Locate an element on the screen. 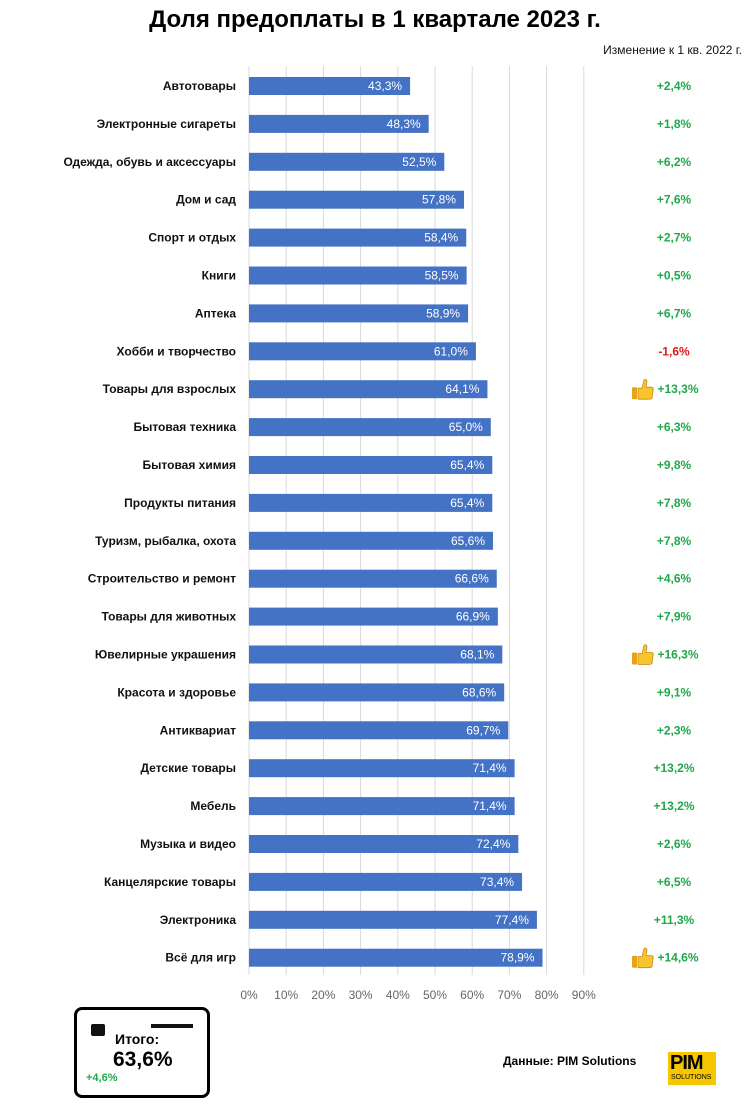 This screenshot has height=1107, width=750. change-label: +4,6% is located at coordinates (674, 579).